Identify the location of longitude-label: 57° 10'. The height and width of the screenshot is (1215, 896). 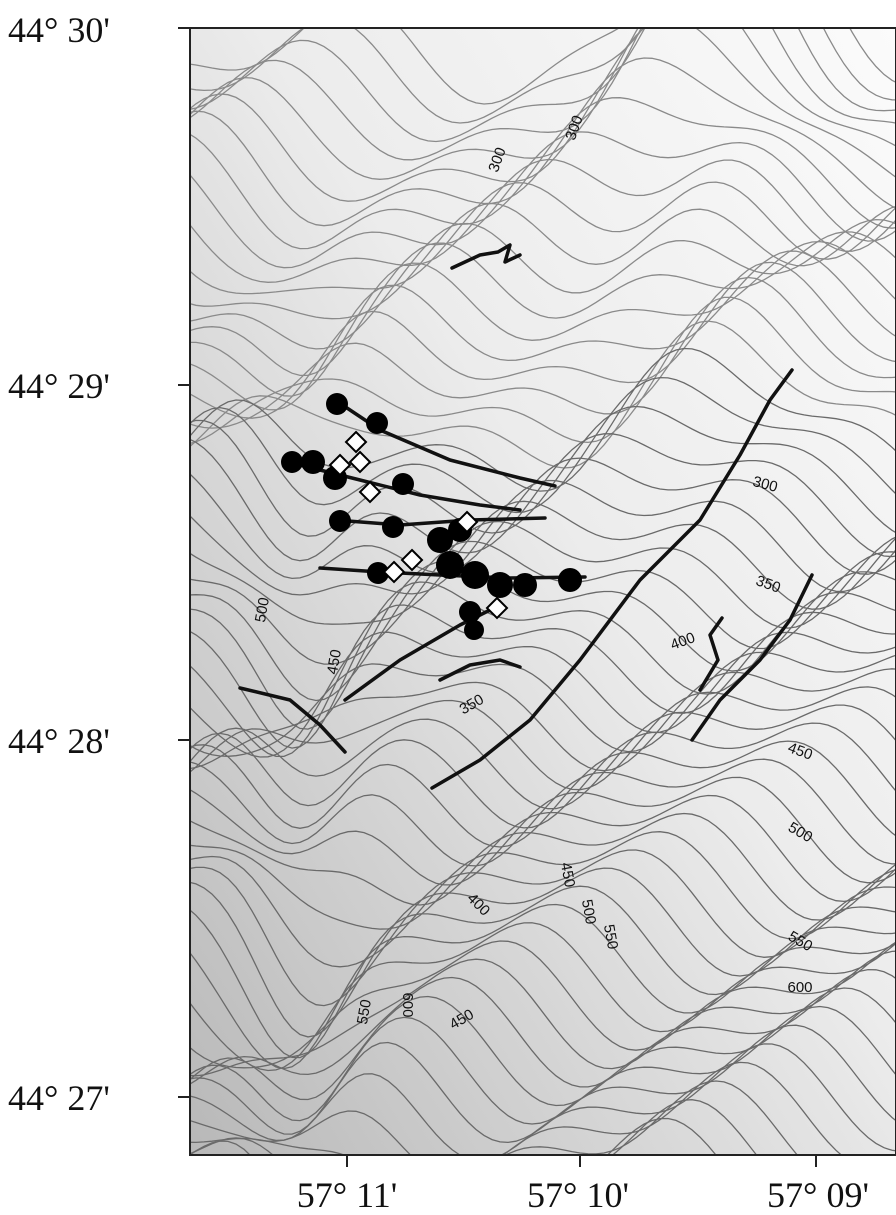
(578, 1195).